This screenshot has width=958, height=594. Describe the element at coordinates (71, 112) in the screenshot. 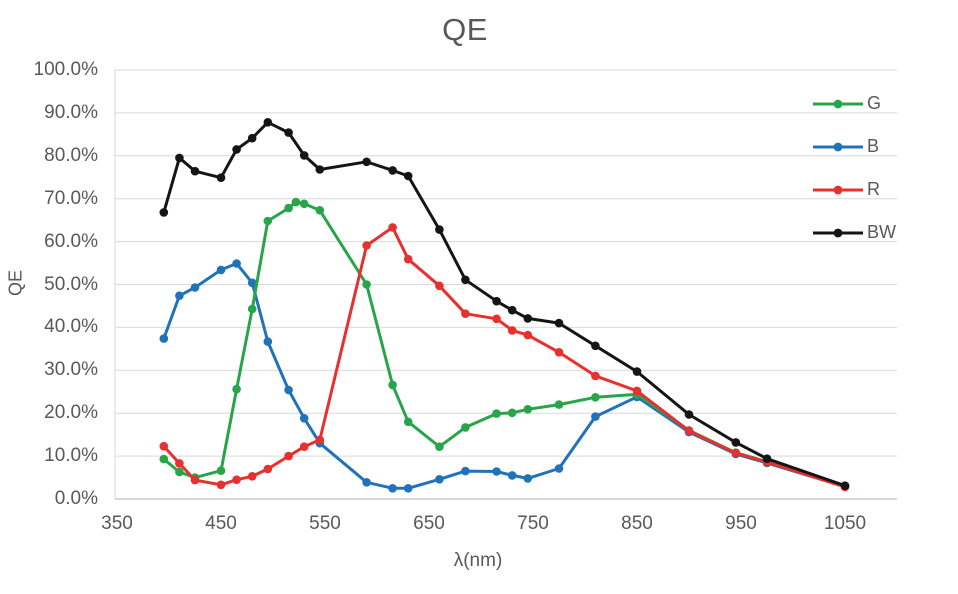

I see `y-tick-label: 90.0%` at that location.